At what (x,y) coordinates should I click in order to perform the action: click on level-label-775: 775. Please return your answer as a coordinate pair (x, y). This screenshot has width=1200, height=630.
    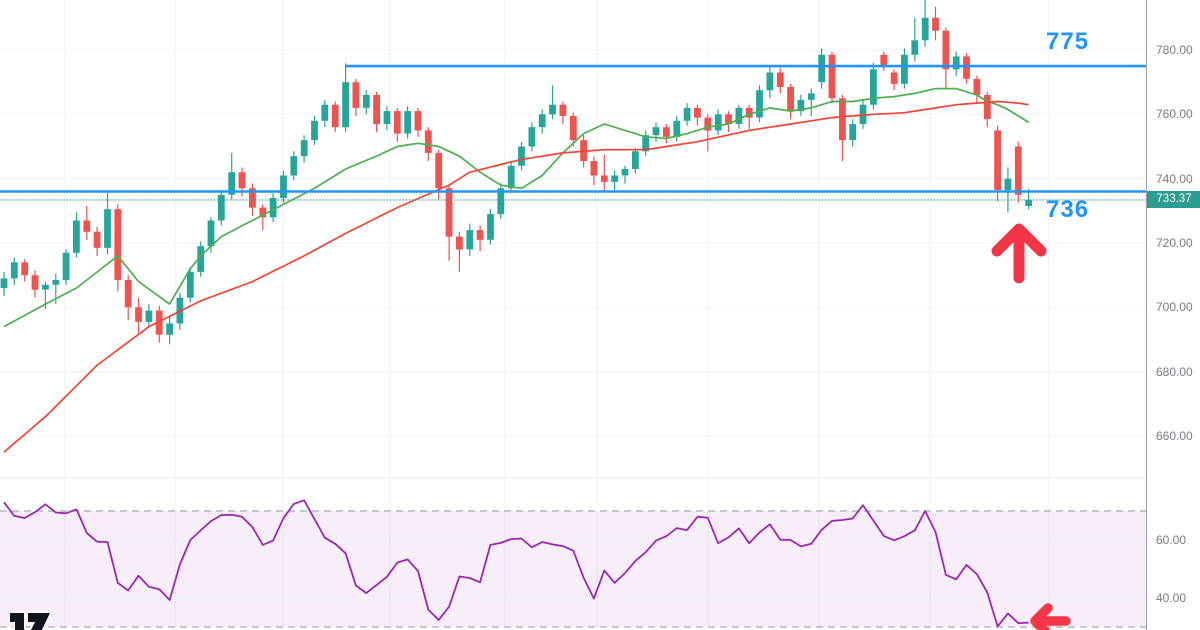
    Looking at the image, I should click on (1068, 41).